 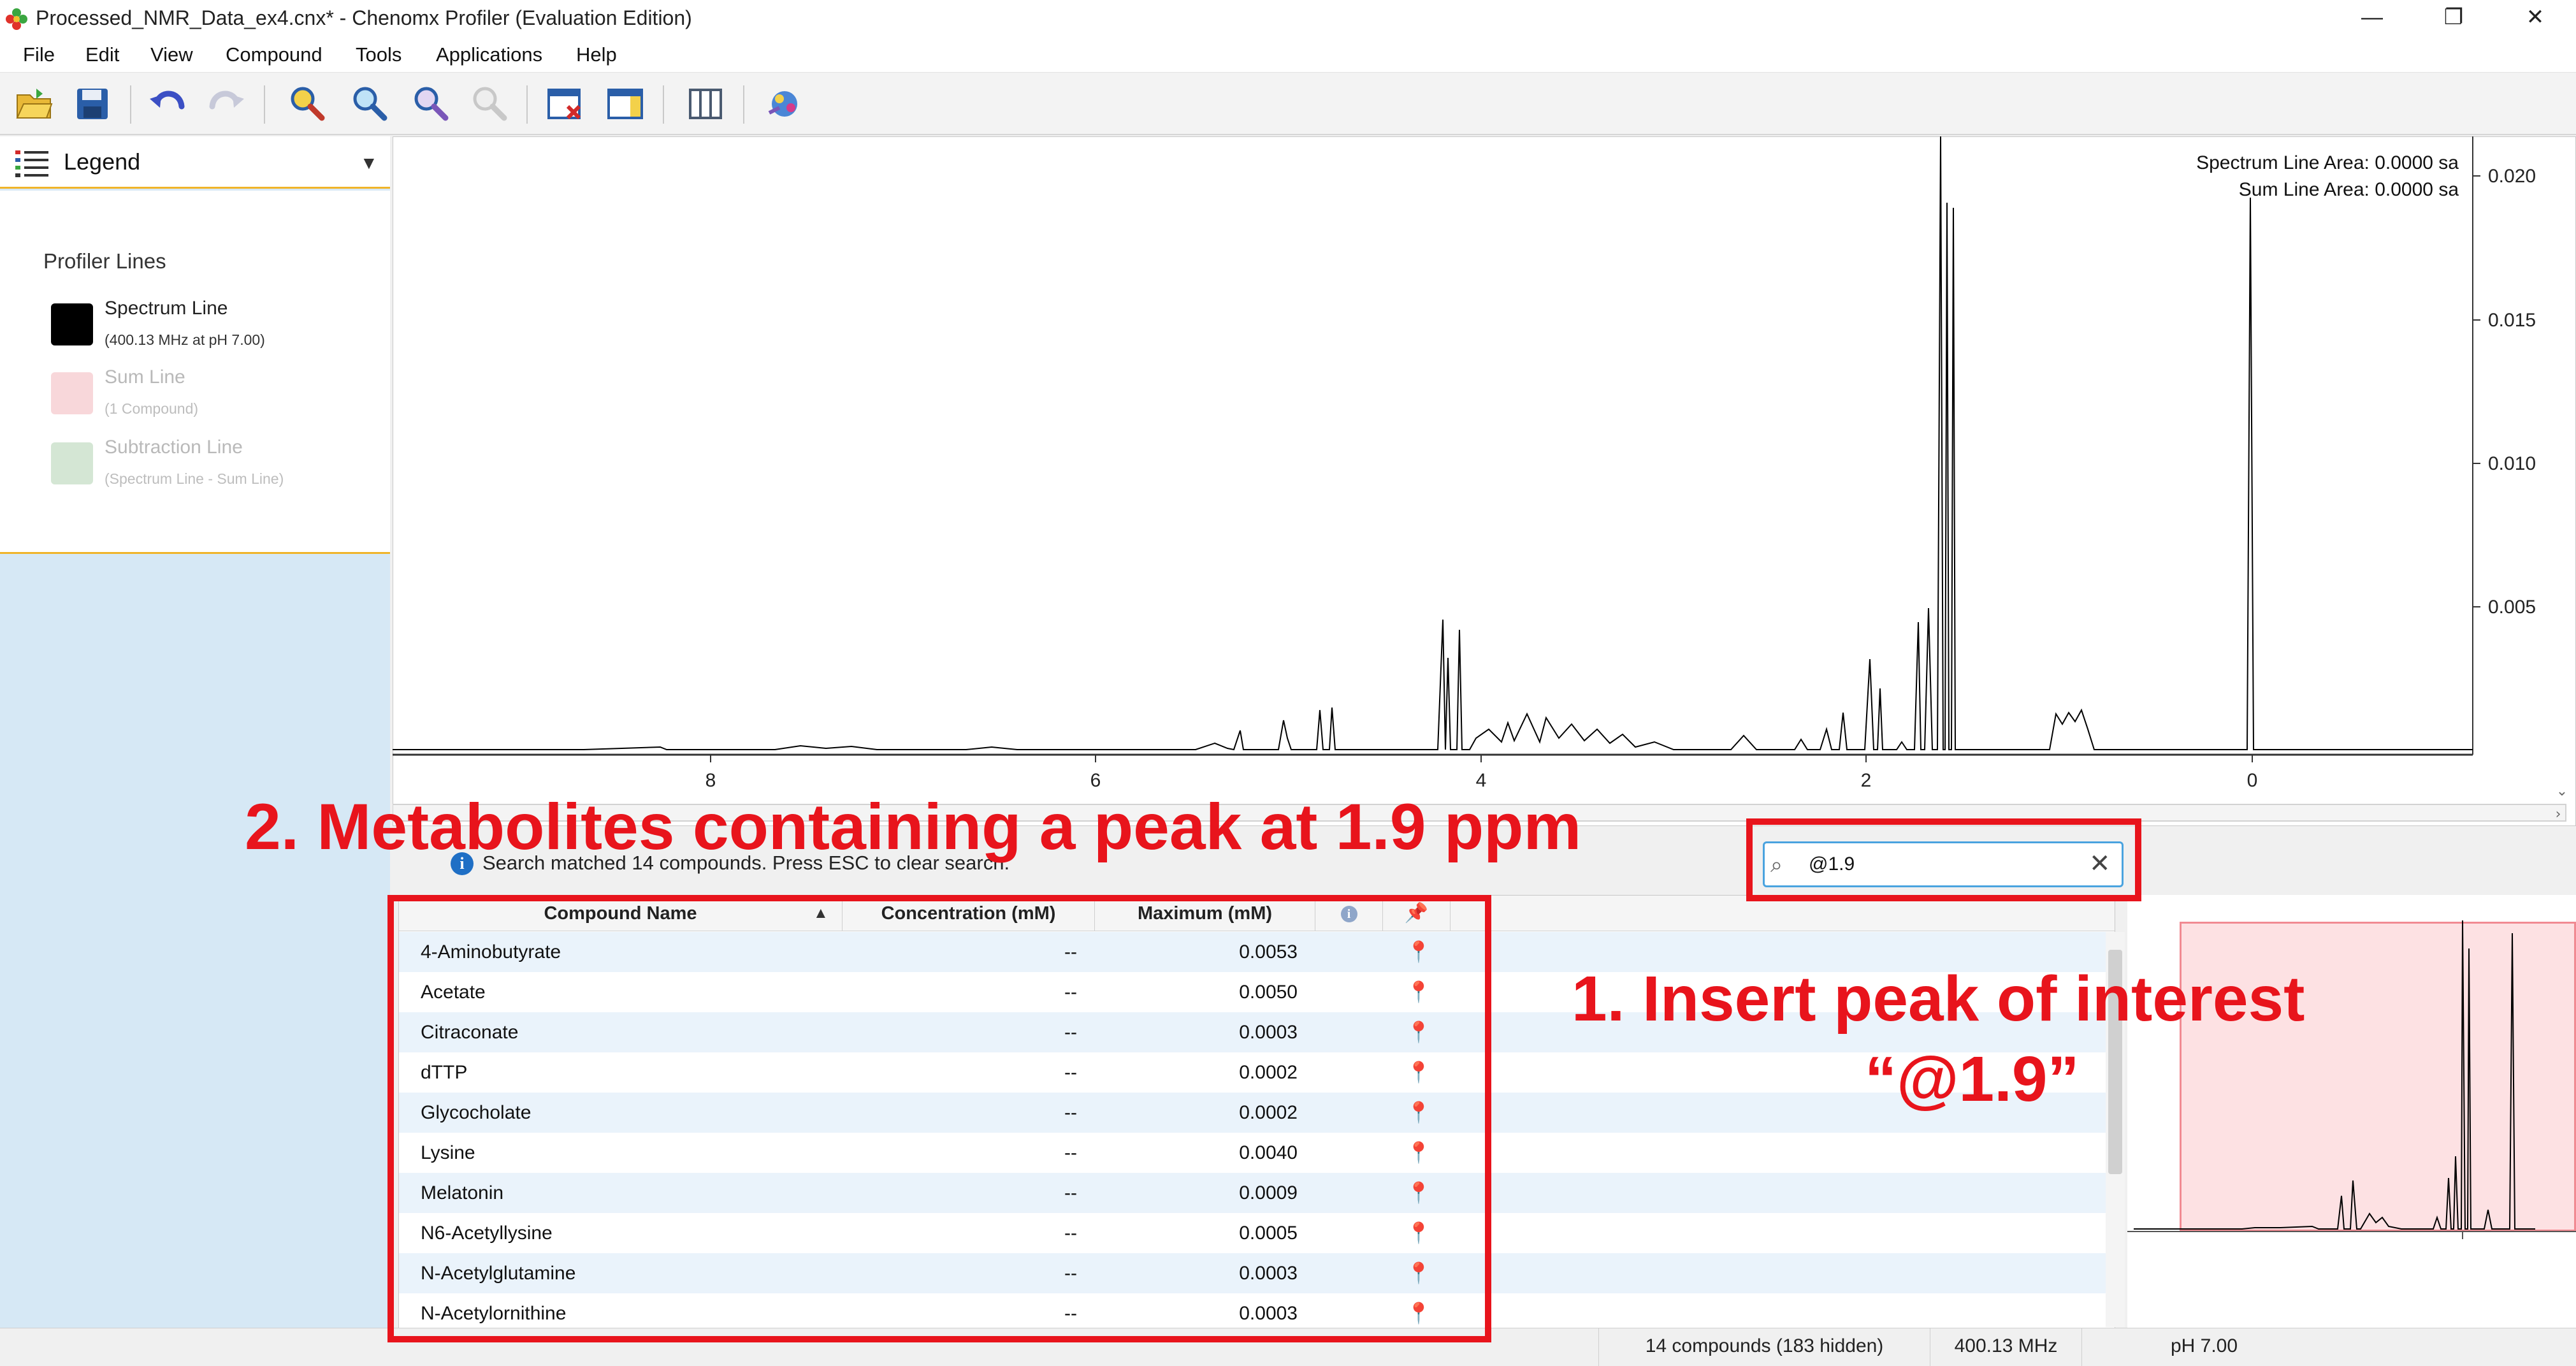 I want to click on toolbar-separator, so click(x=663, y=105).